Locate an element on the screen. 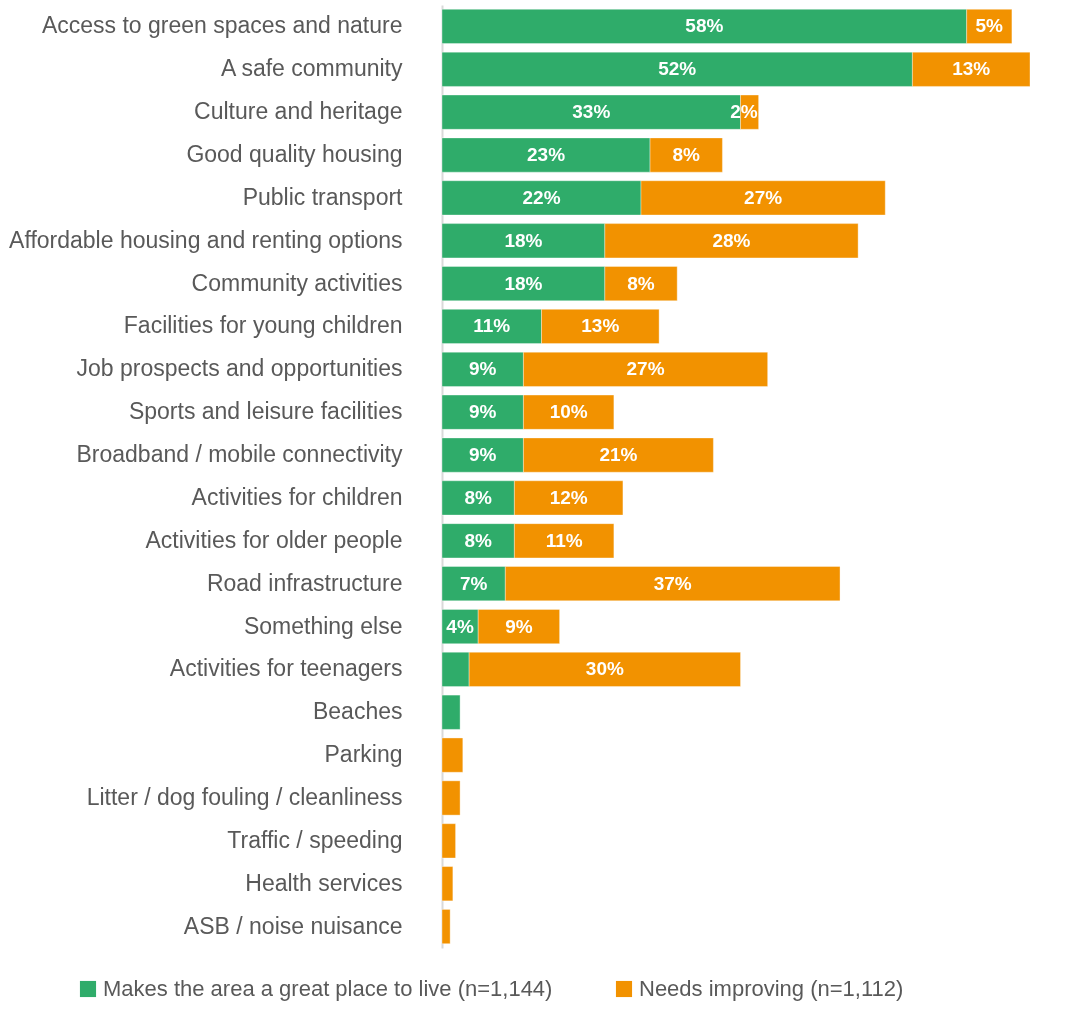  y-tick-label: Sports and leisure facilities is located at coordinates (265, 411).